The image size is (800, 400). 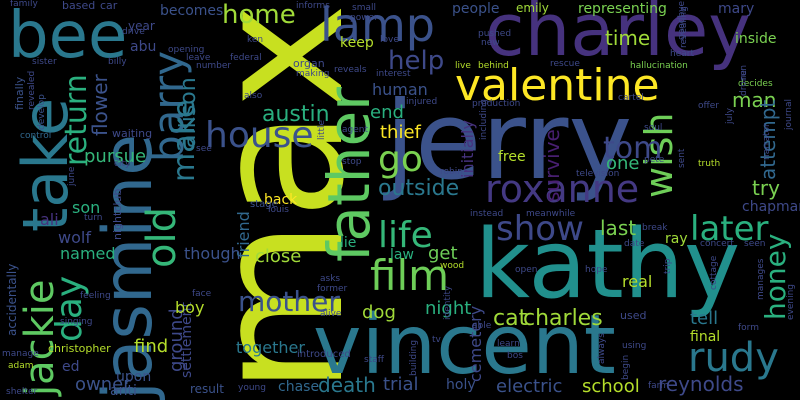 What do you see at coordinates (198, 58) in the screenshot?
I see `word-leave: leave` at bounding box center [198, 58].